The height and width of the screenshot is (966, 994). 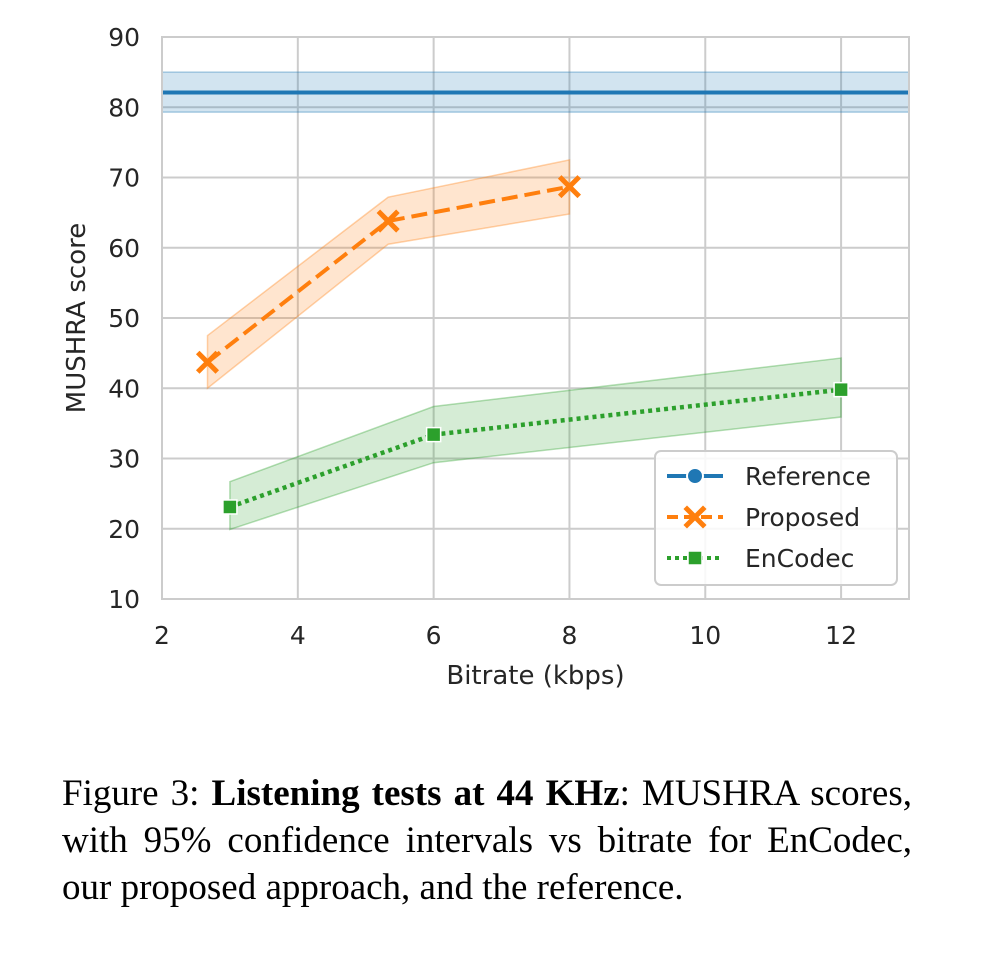 I want to click on caption-bold-title: Listening tests at 44 KHz, so click(x=415, y=793).